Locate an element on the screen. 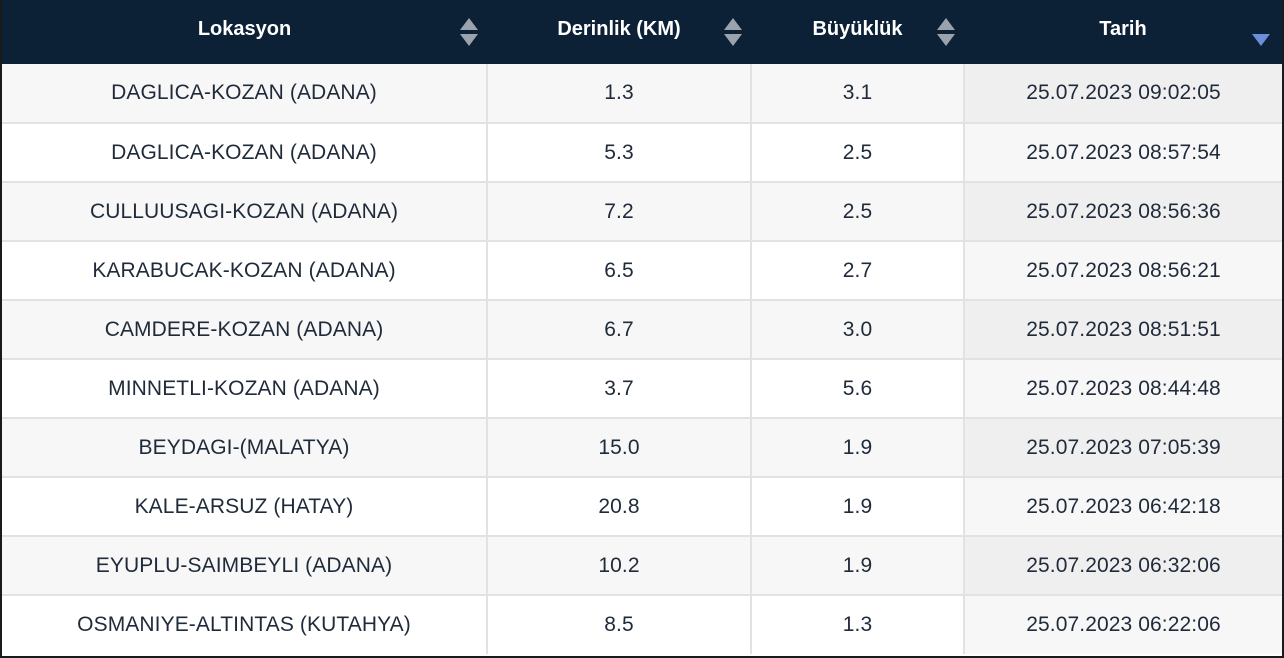  depth-cell: 20.8 is located at coordinates (619, 507).